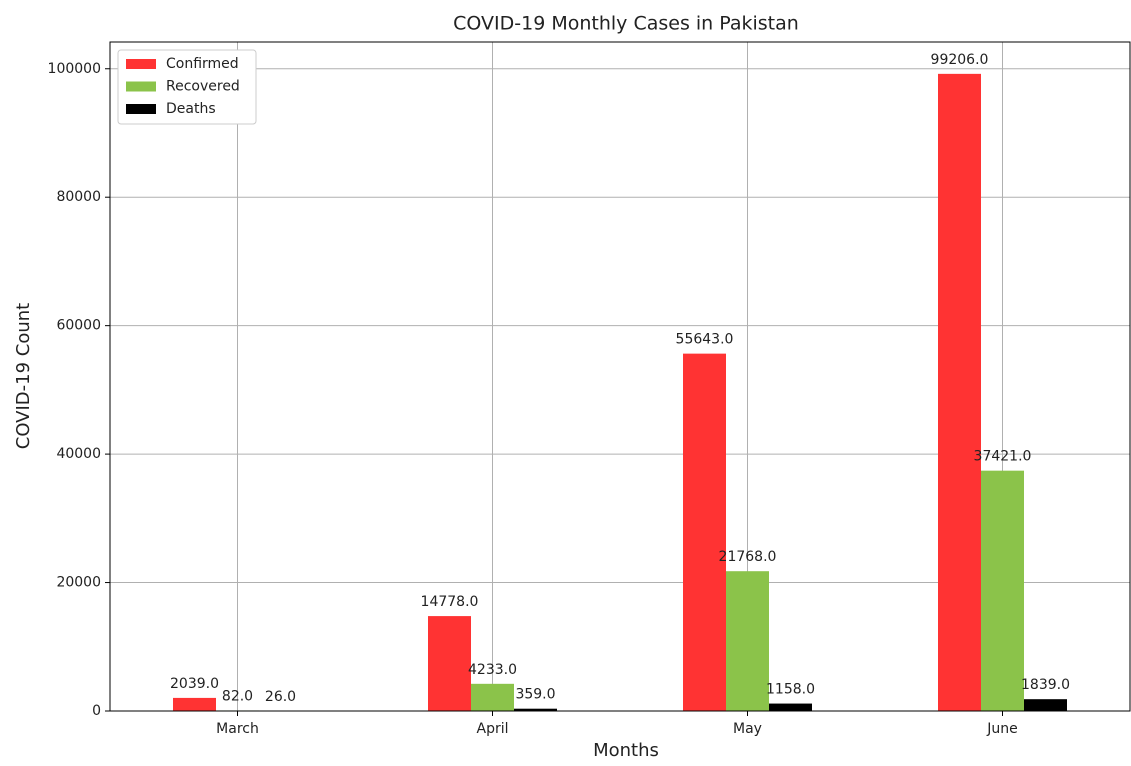 This screenshot has height=766, width=1131. Describe the element at coordinates (78, 197) in the screenshot. I see `y-tick-label: 80000` at that location.